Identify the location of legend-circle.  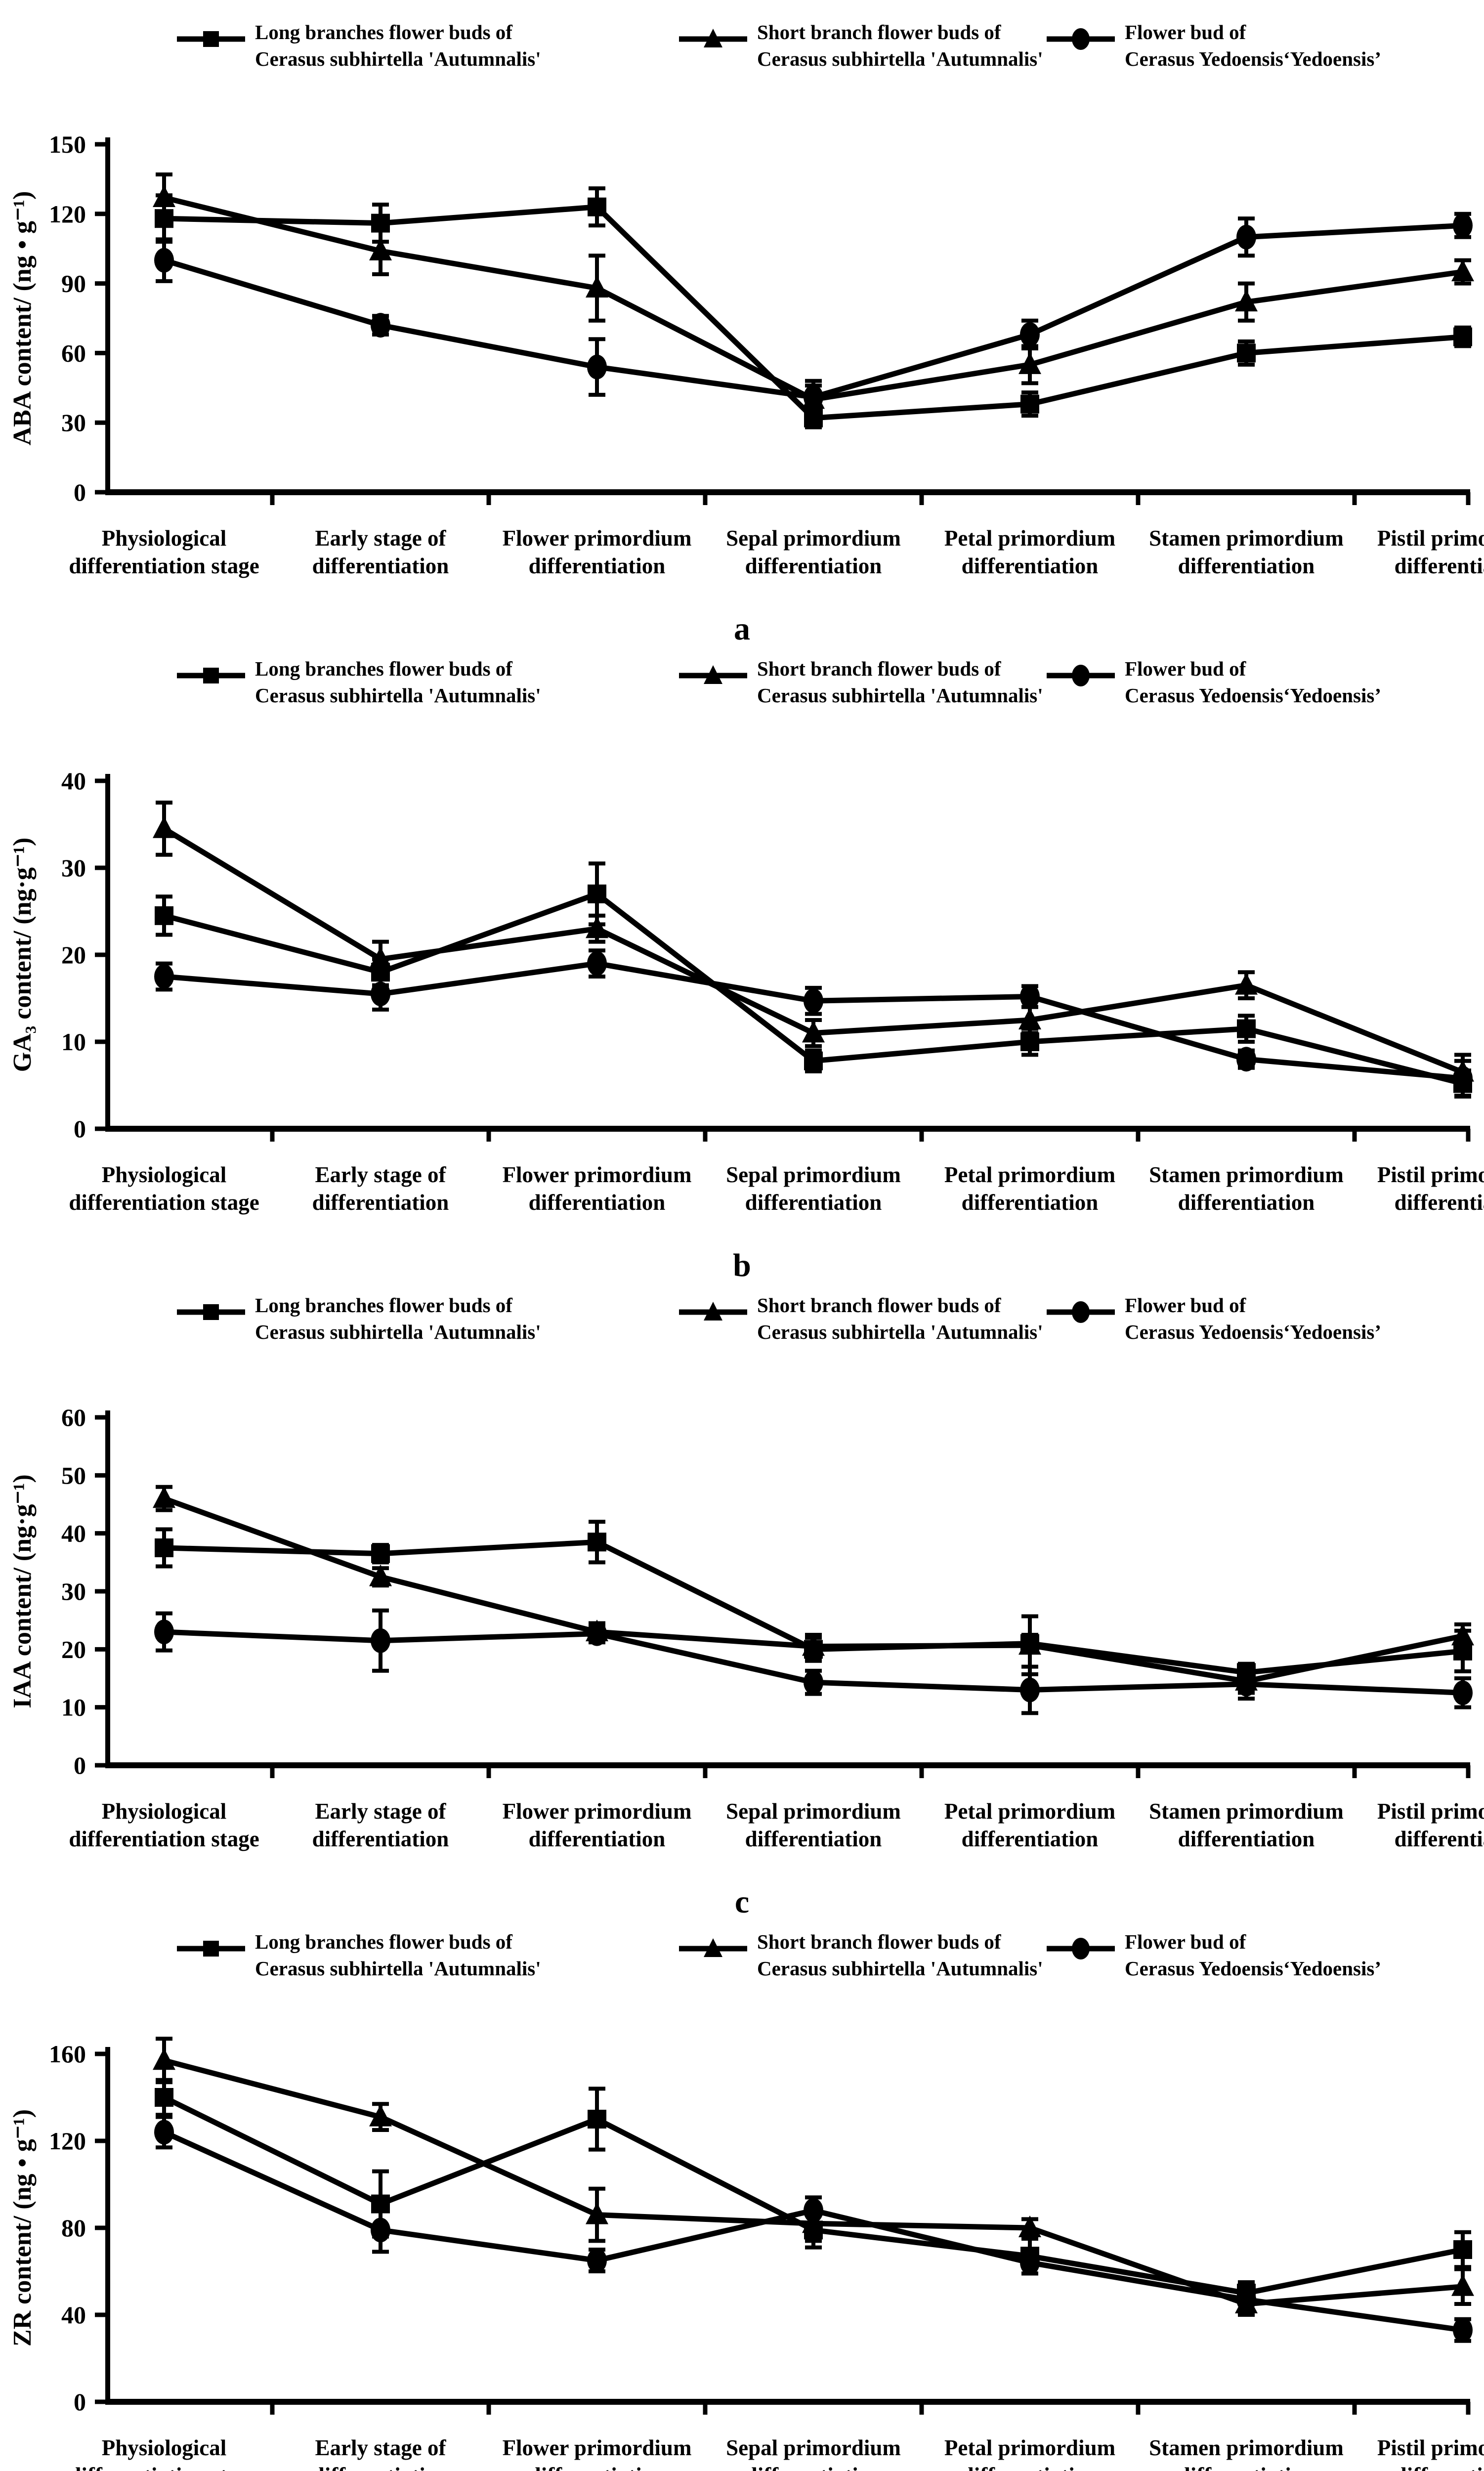
(1081, 1312).